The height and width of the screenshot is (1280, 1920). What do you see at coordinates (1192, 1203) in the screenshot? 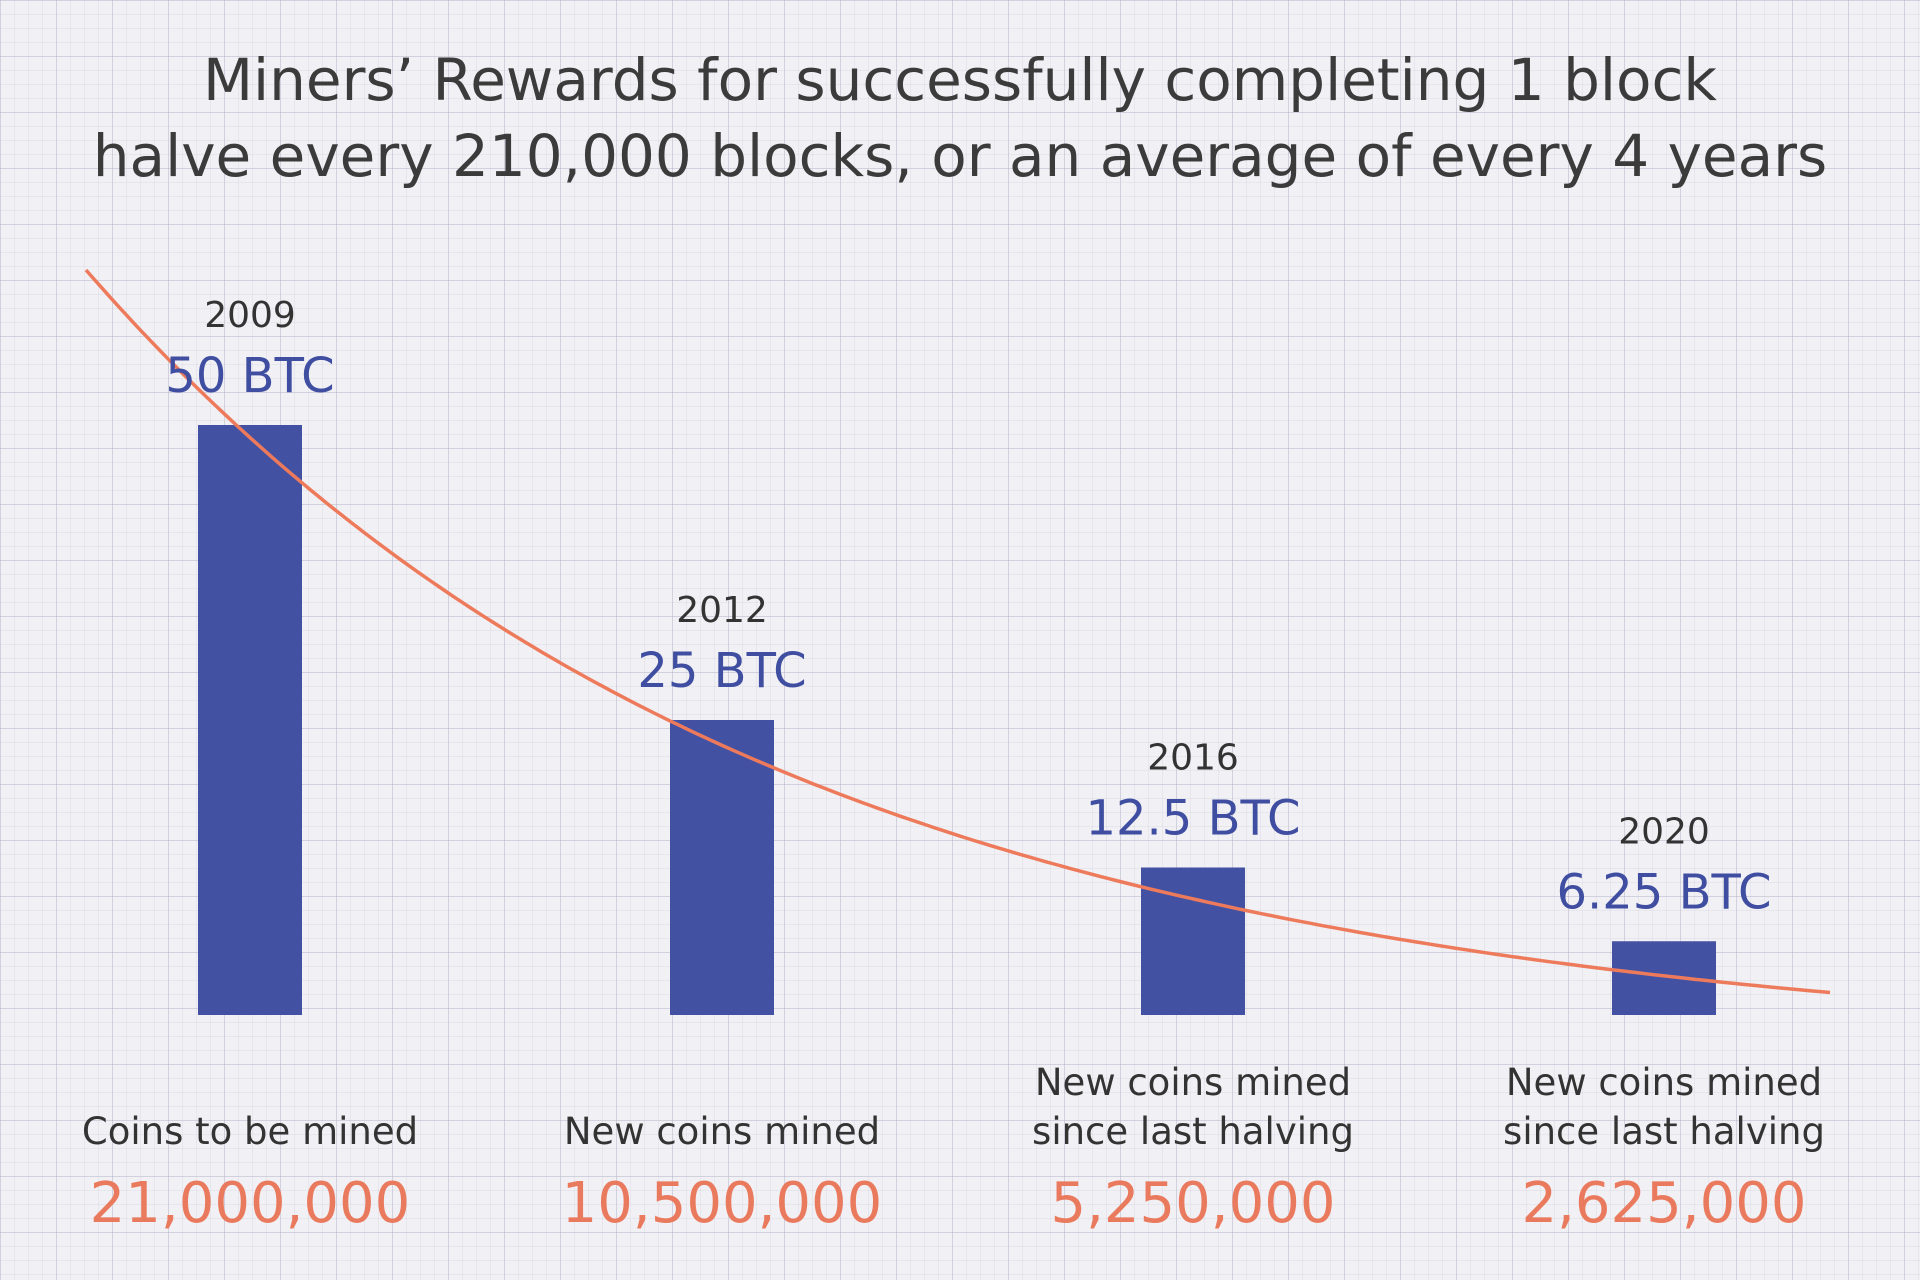
I see `coins-label-2016: 5,250,000` at bounding box center [1192, 1203].